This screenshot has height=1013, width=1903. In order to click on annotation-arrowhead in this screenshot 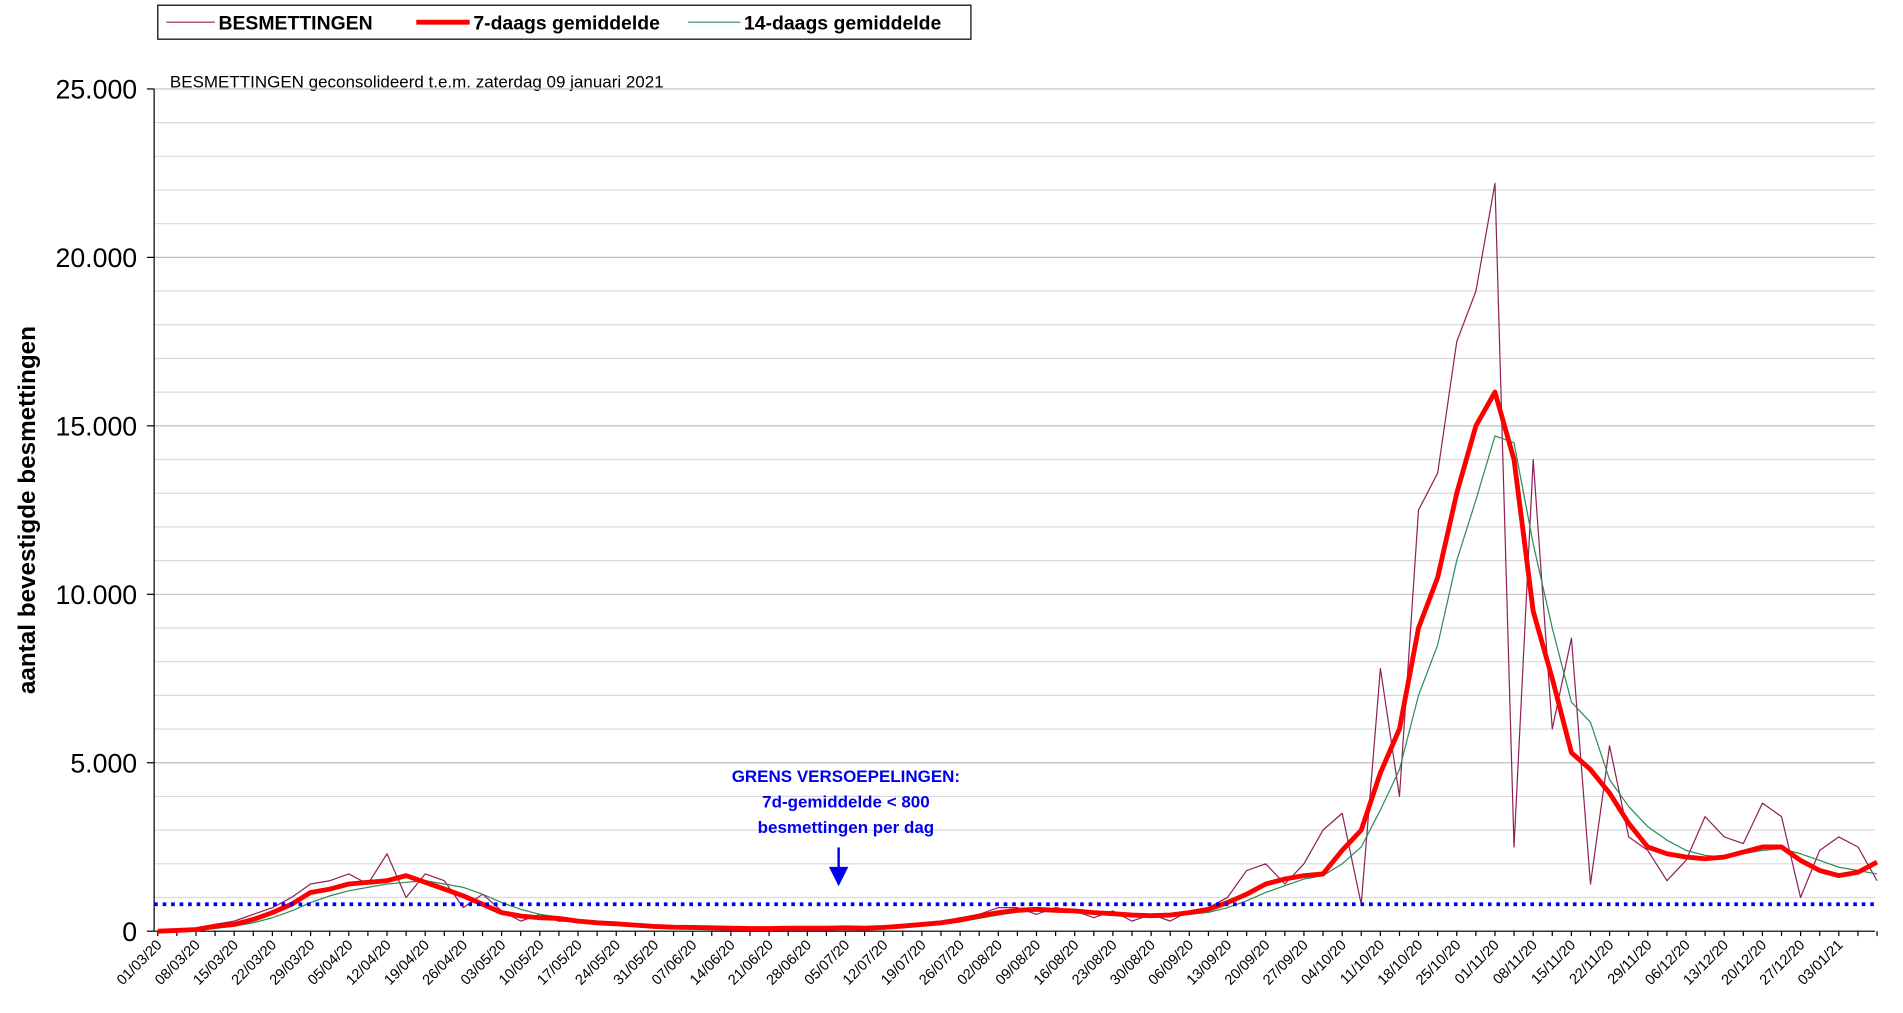, I will do `click(838, 876)`.